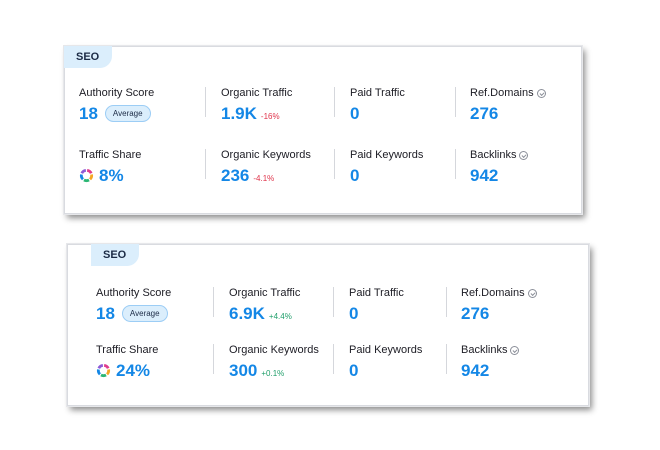 The image size is (660, 450). I want to click on organic-traffic-value: 6.9K, so click(247, 313).